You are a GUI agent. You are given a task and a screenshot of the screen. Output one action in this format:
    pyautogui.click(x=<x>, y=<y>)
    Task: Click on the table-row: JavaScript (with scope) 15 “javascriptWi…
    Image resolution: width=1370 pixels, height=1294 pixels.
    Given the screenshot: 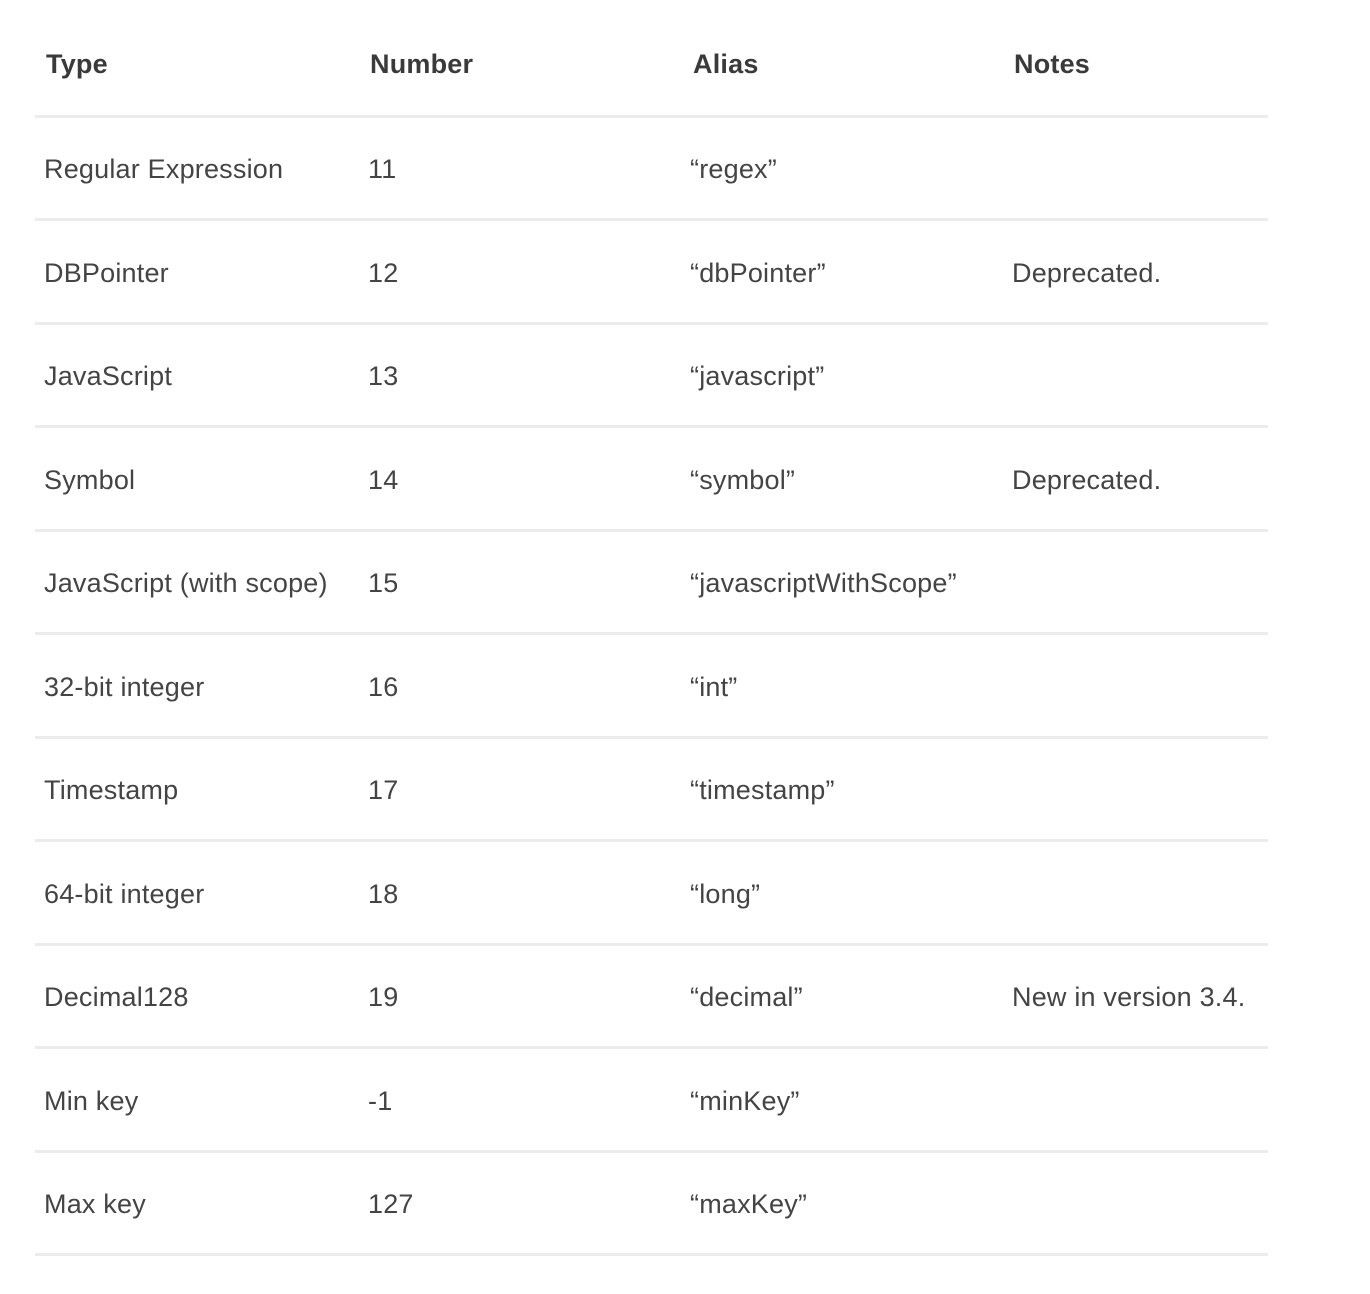 What is the action you would take?
    pyautogui.click(x=651, y=583)
    